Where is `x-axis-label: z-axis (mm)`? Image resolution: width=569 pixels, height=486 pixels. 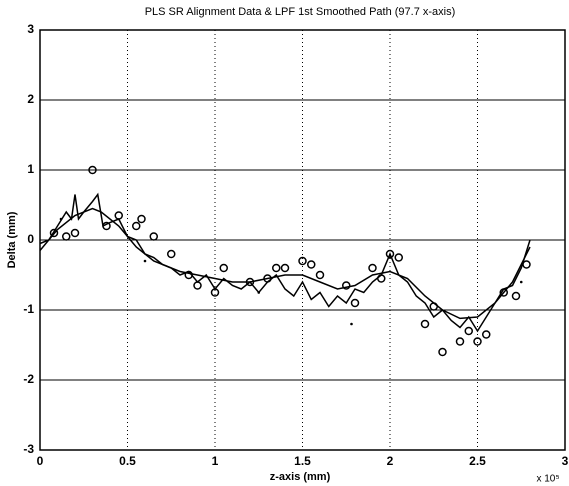 x-axis-label: z-axis (mm) is located at coordinates (300, 477).